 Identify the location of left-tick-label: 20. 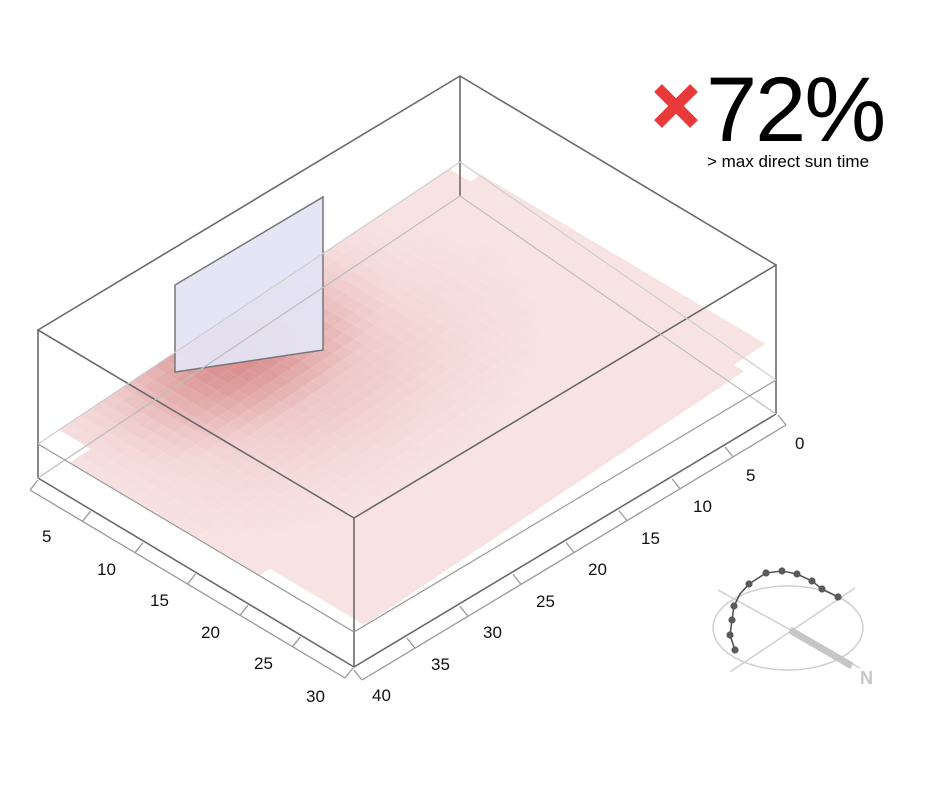
(210, 632).